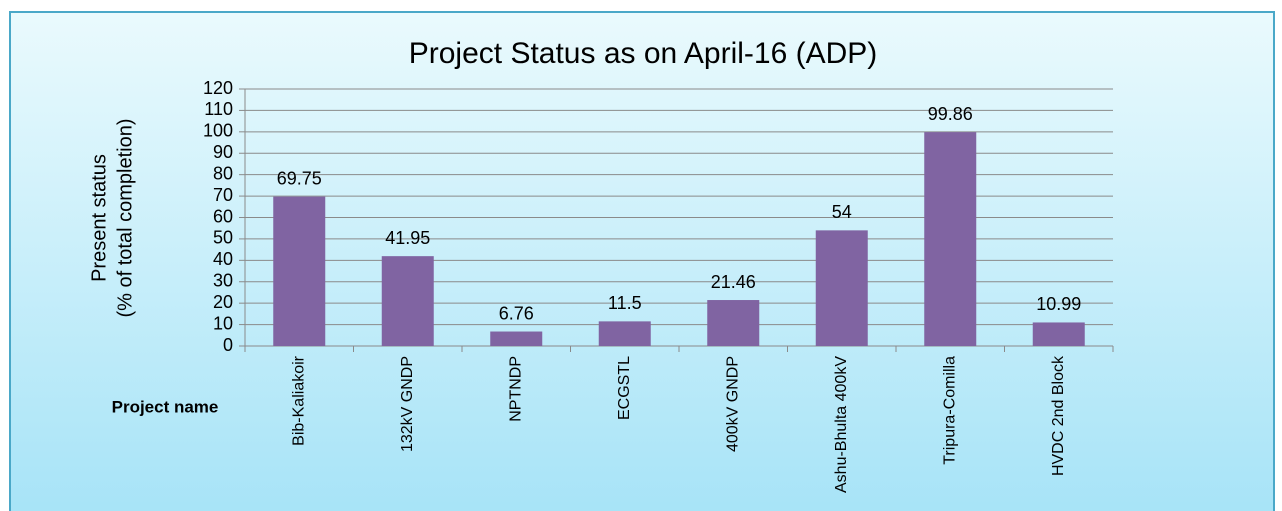 This screenshot has width=1282, height=511. Describe the element at coordinates (298, 400) in the screenshot. I see `x-tick-label: Bib-Kaliakoir` at that location.